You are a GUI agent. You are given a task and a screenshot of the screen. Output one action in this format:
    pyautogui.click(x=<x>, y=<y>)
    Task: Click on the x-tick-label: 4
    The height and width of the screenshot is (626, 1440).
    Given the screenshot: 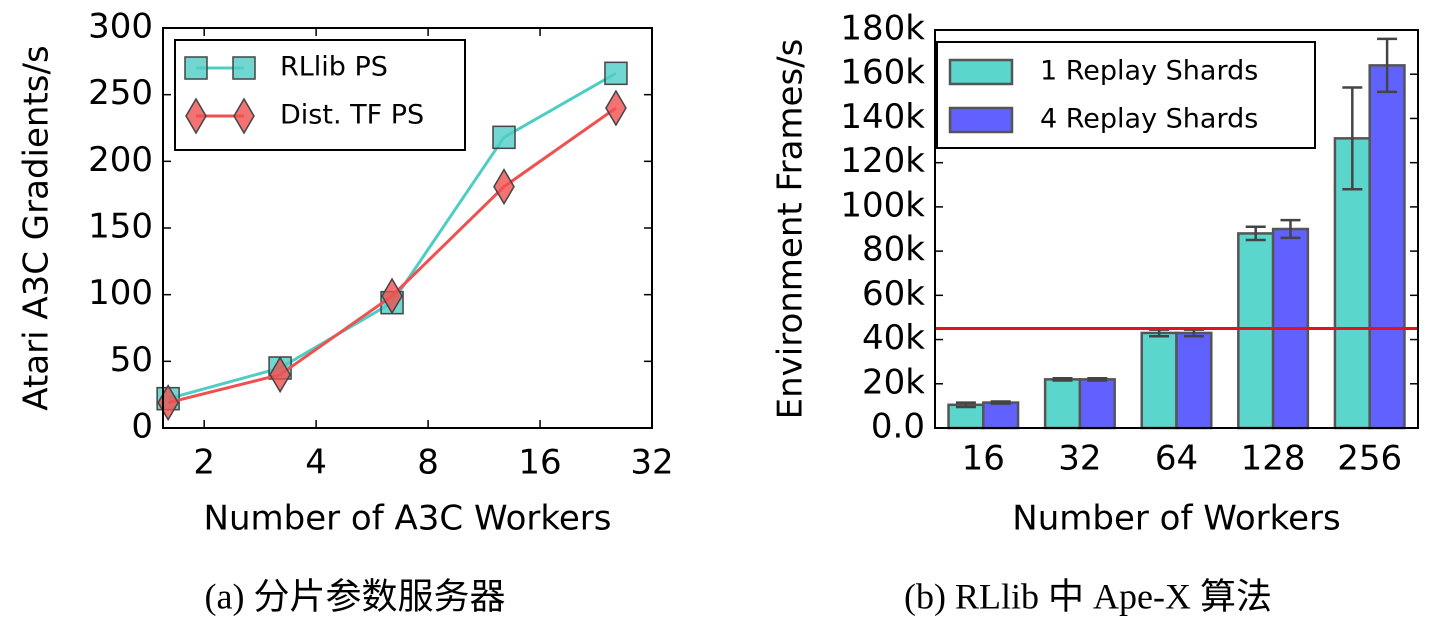 What is the action you would take?
    pyautogui.click(x=316, y=463)
    